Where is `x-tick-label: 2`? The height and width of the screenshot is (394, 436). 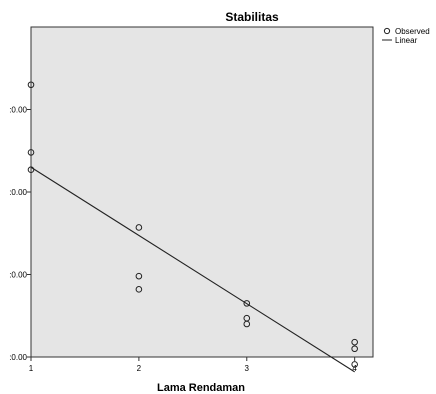 x-tick-label: 2 is located at coordinates (139, 368).